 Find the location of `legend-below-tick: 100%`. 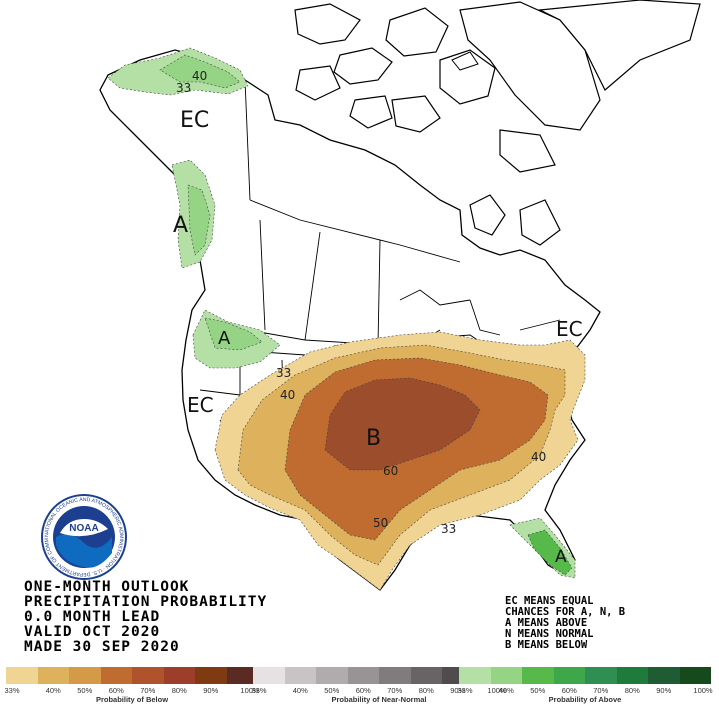

legend-below-tick: 100% is located at coordinates (250, 690).